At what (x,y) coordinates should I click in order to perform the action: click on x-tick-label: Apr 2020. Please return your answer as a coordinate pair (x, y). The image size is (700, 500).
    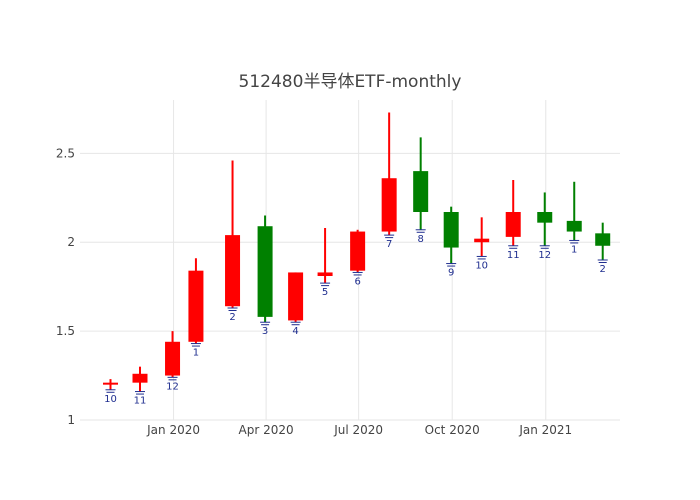
    Looking at the image, I should click on (266, 430).